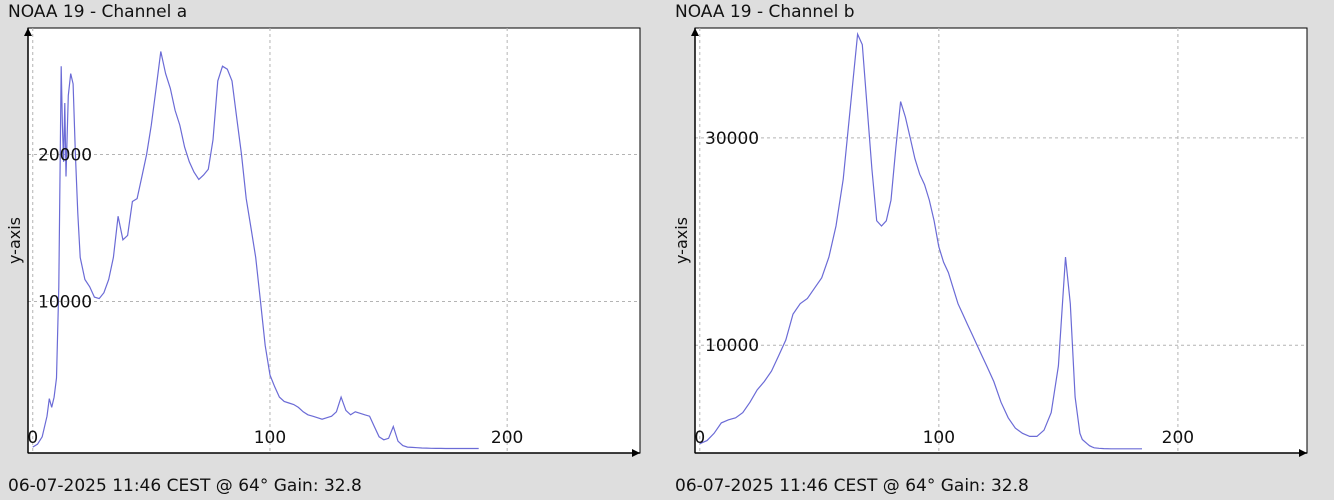  What do you see at coordinates (98, 12) in the screenshot?
I see `chart-title: NOAA 19 - Channel a` at bounding box center [98, 12].